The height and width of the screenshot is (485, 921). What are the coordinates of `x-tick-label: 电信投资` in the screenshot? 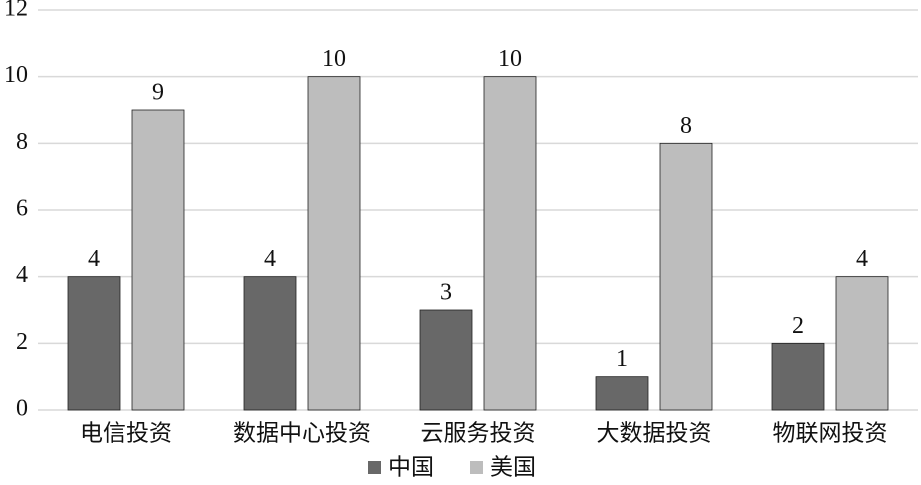 It's located at (126, 434).